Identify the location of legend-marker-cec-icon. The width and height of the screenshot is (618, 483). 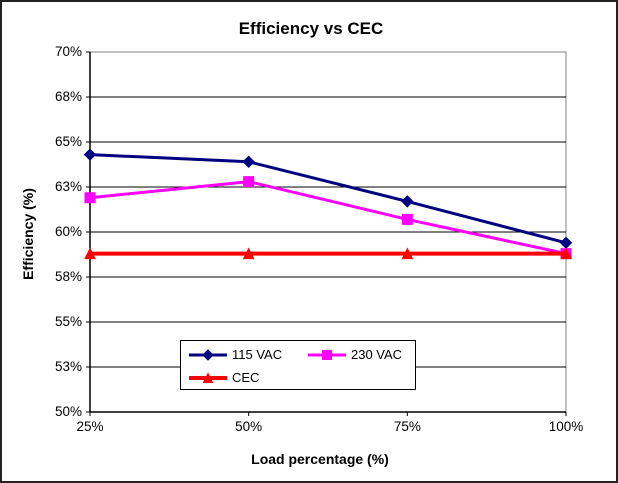
(208, 378).